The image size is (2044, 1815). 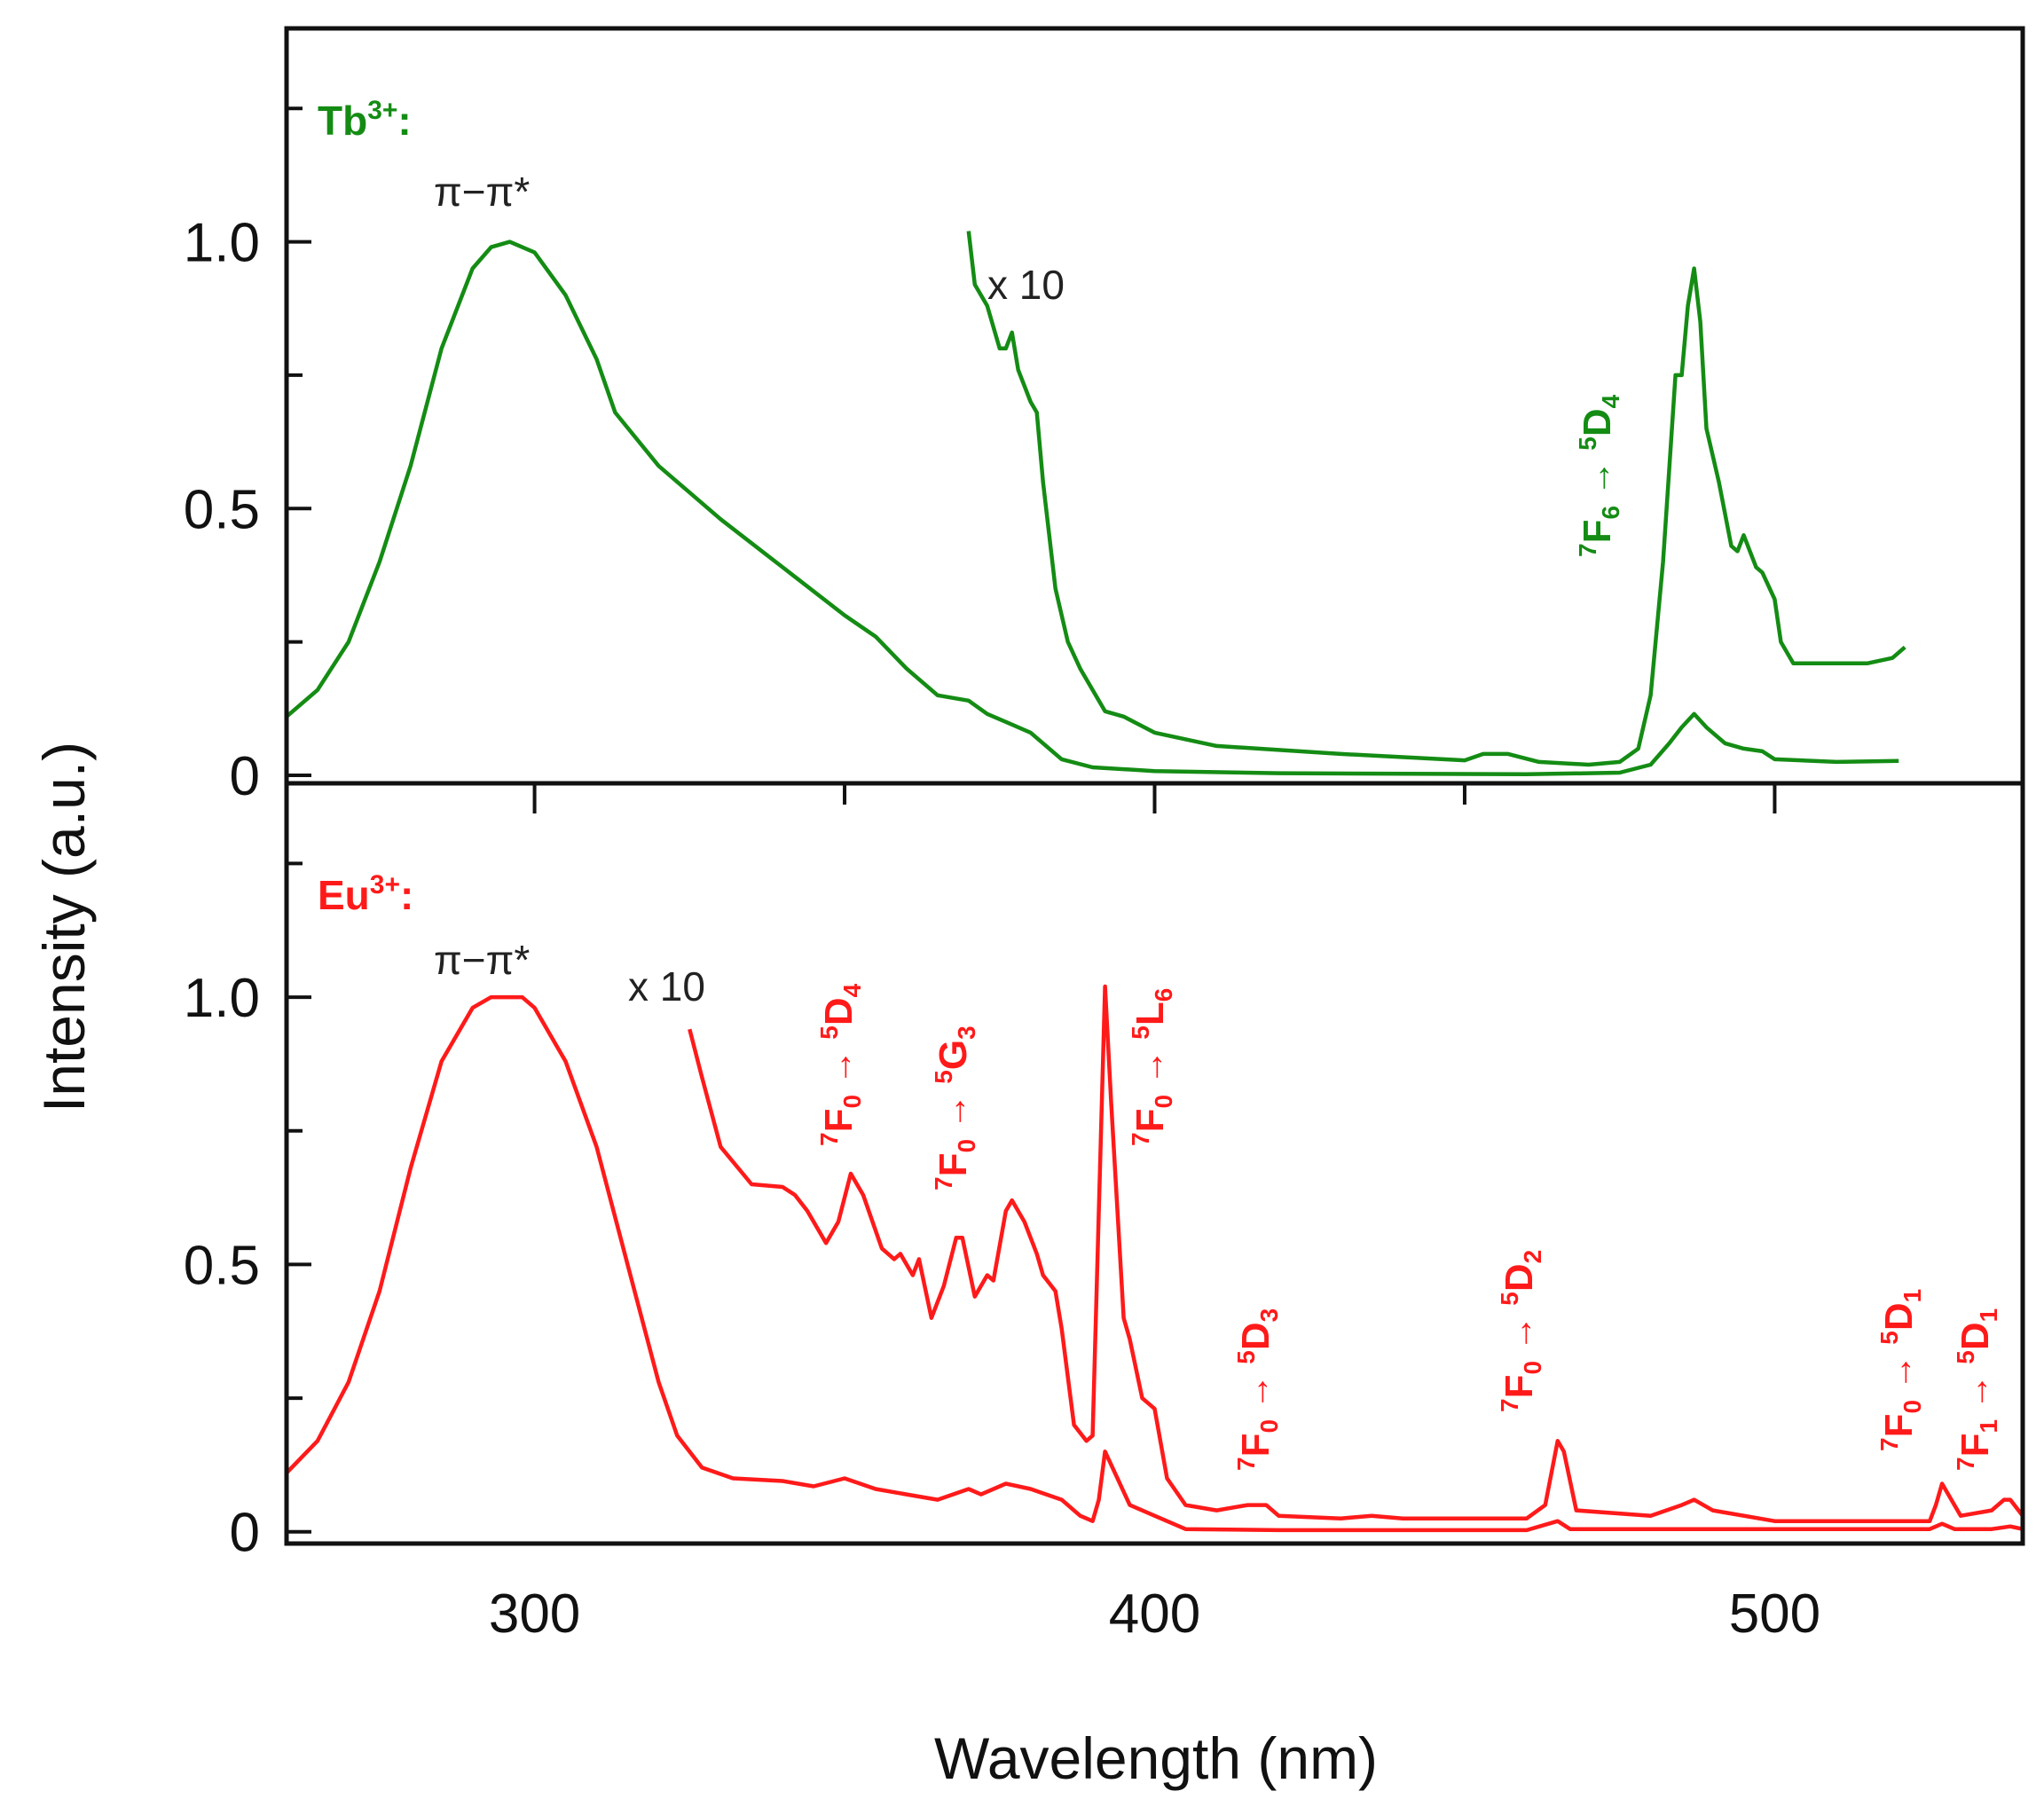 What do you see at coordinates (1599, 475) in the screenshot?
I see `transition-label: 7F6 → 5D4` at bounding box center [1599, 475].